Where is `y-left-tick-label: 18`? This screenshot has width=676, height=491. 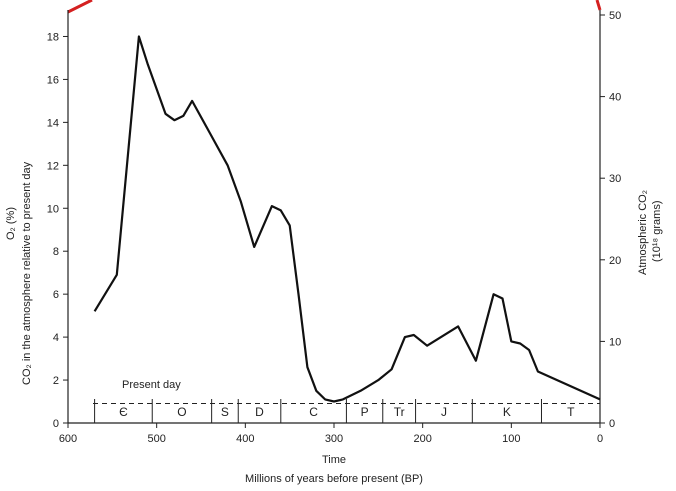
y-left-tick-label: 18 is located at coordinates (53, 37).